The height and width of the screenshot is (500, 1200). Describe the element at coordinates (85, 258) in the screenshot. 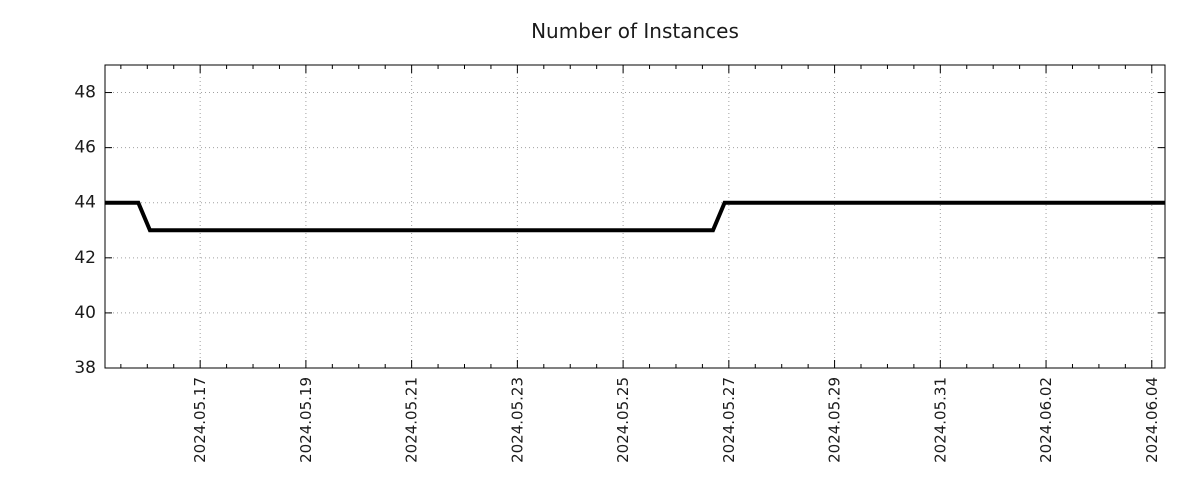

I see `y-tick-label: 42` at that location.